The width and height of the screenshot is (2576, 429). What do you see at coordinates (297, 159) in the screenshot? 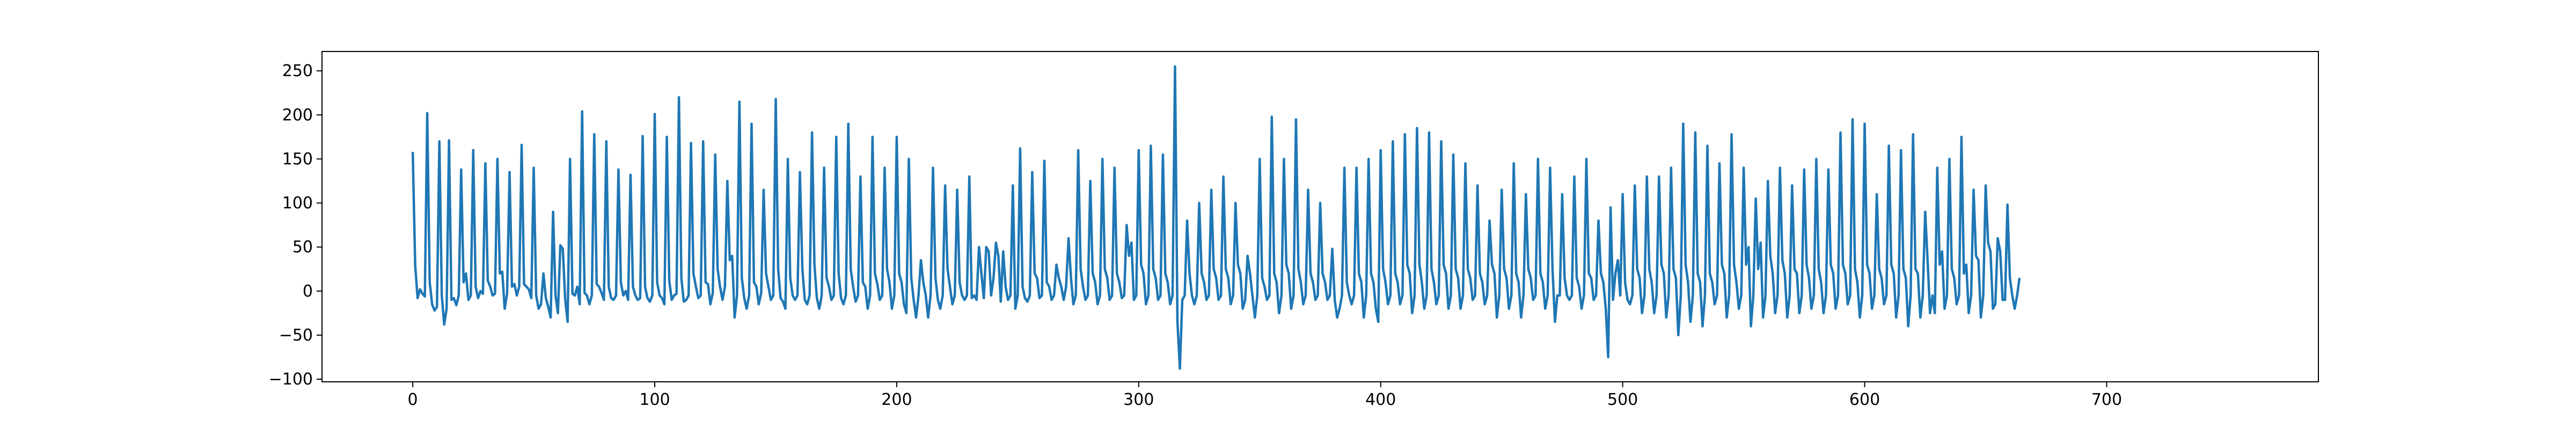
I see `y-tick-label: 150` at bounding box center [297, 159].